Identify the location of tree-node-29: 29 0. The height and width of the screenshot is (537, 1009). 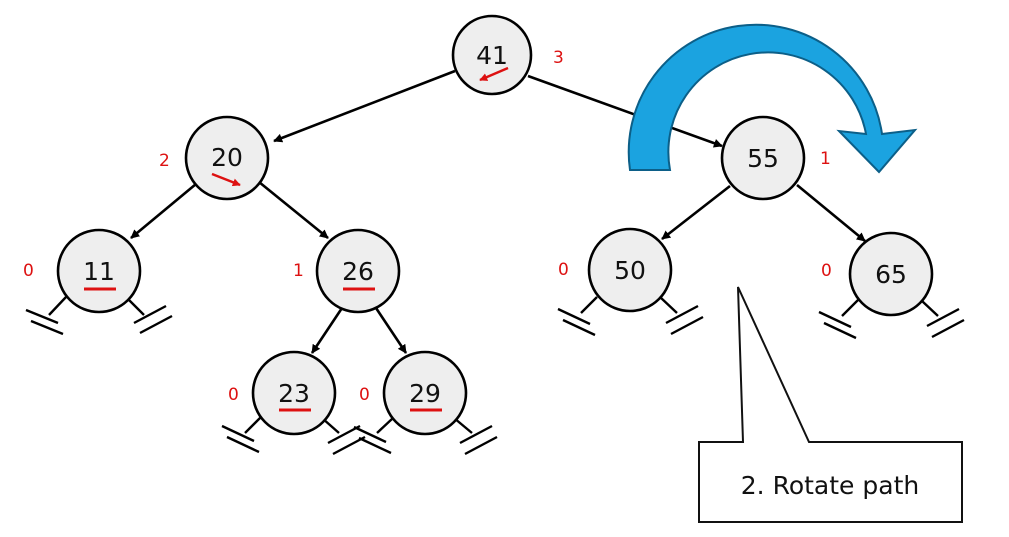
(413, 393).